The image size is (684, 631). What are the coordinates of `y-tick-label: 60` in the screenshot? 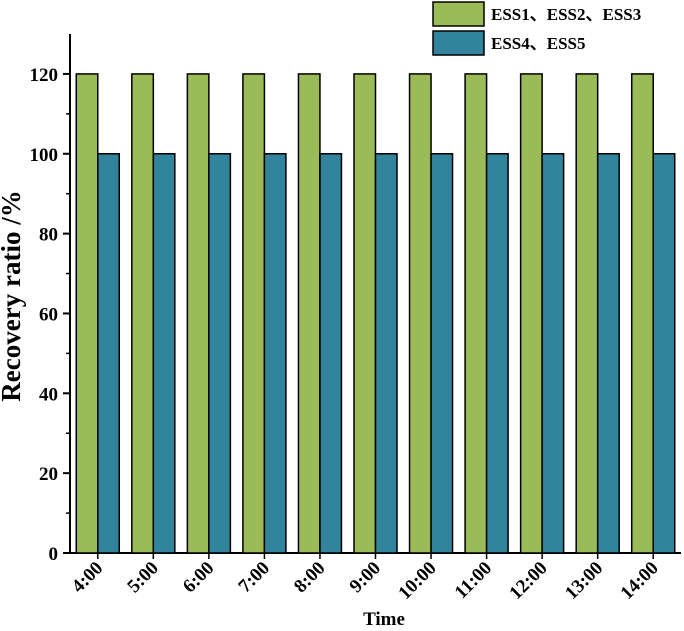 It's located at (48, 314).